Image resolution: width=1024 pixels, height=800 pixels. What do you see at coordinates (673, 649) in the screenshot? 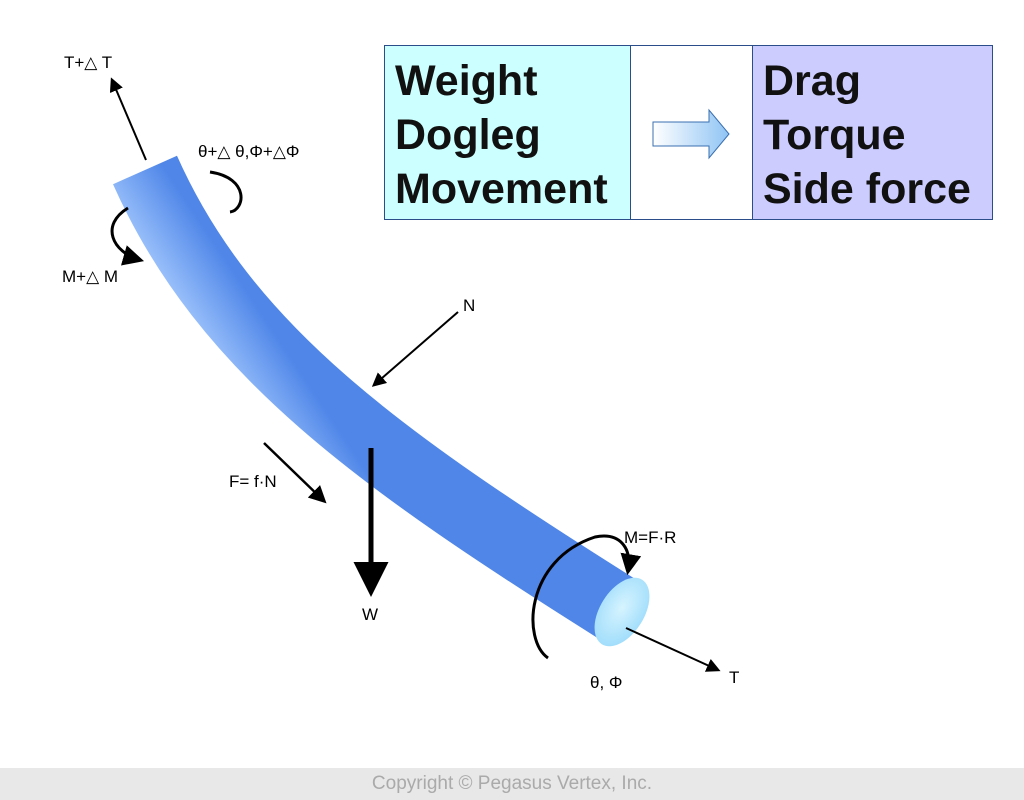
I see `tension-bottom-arrow` at bounding box center [673, 649].